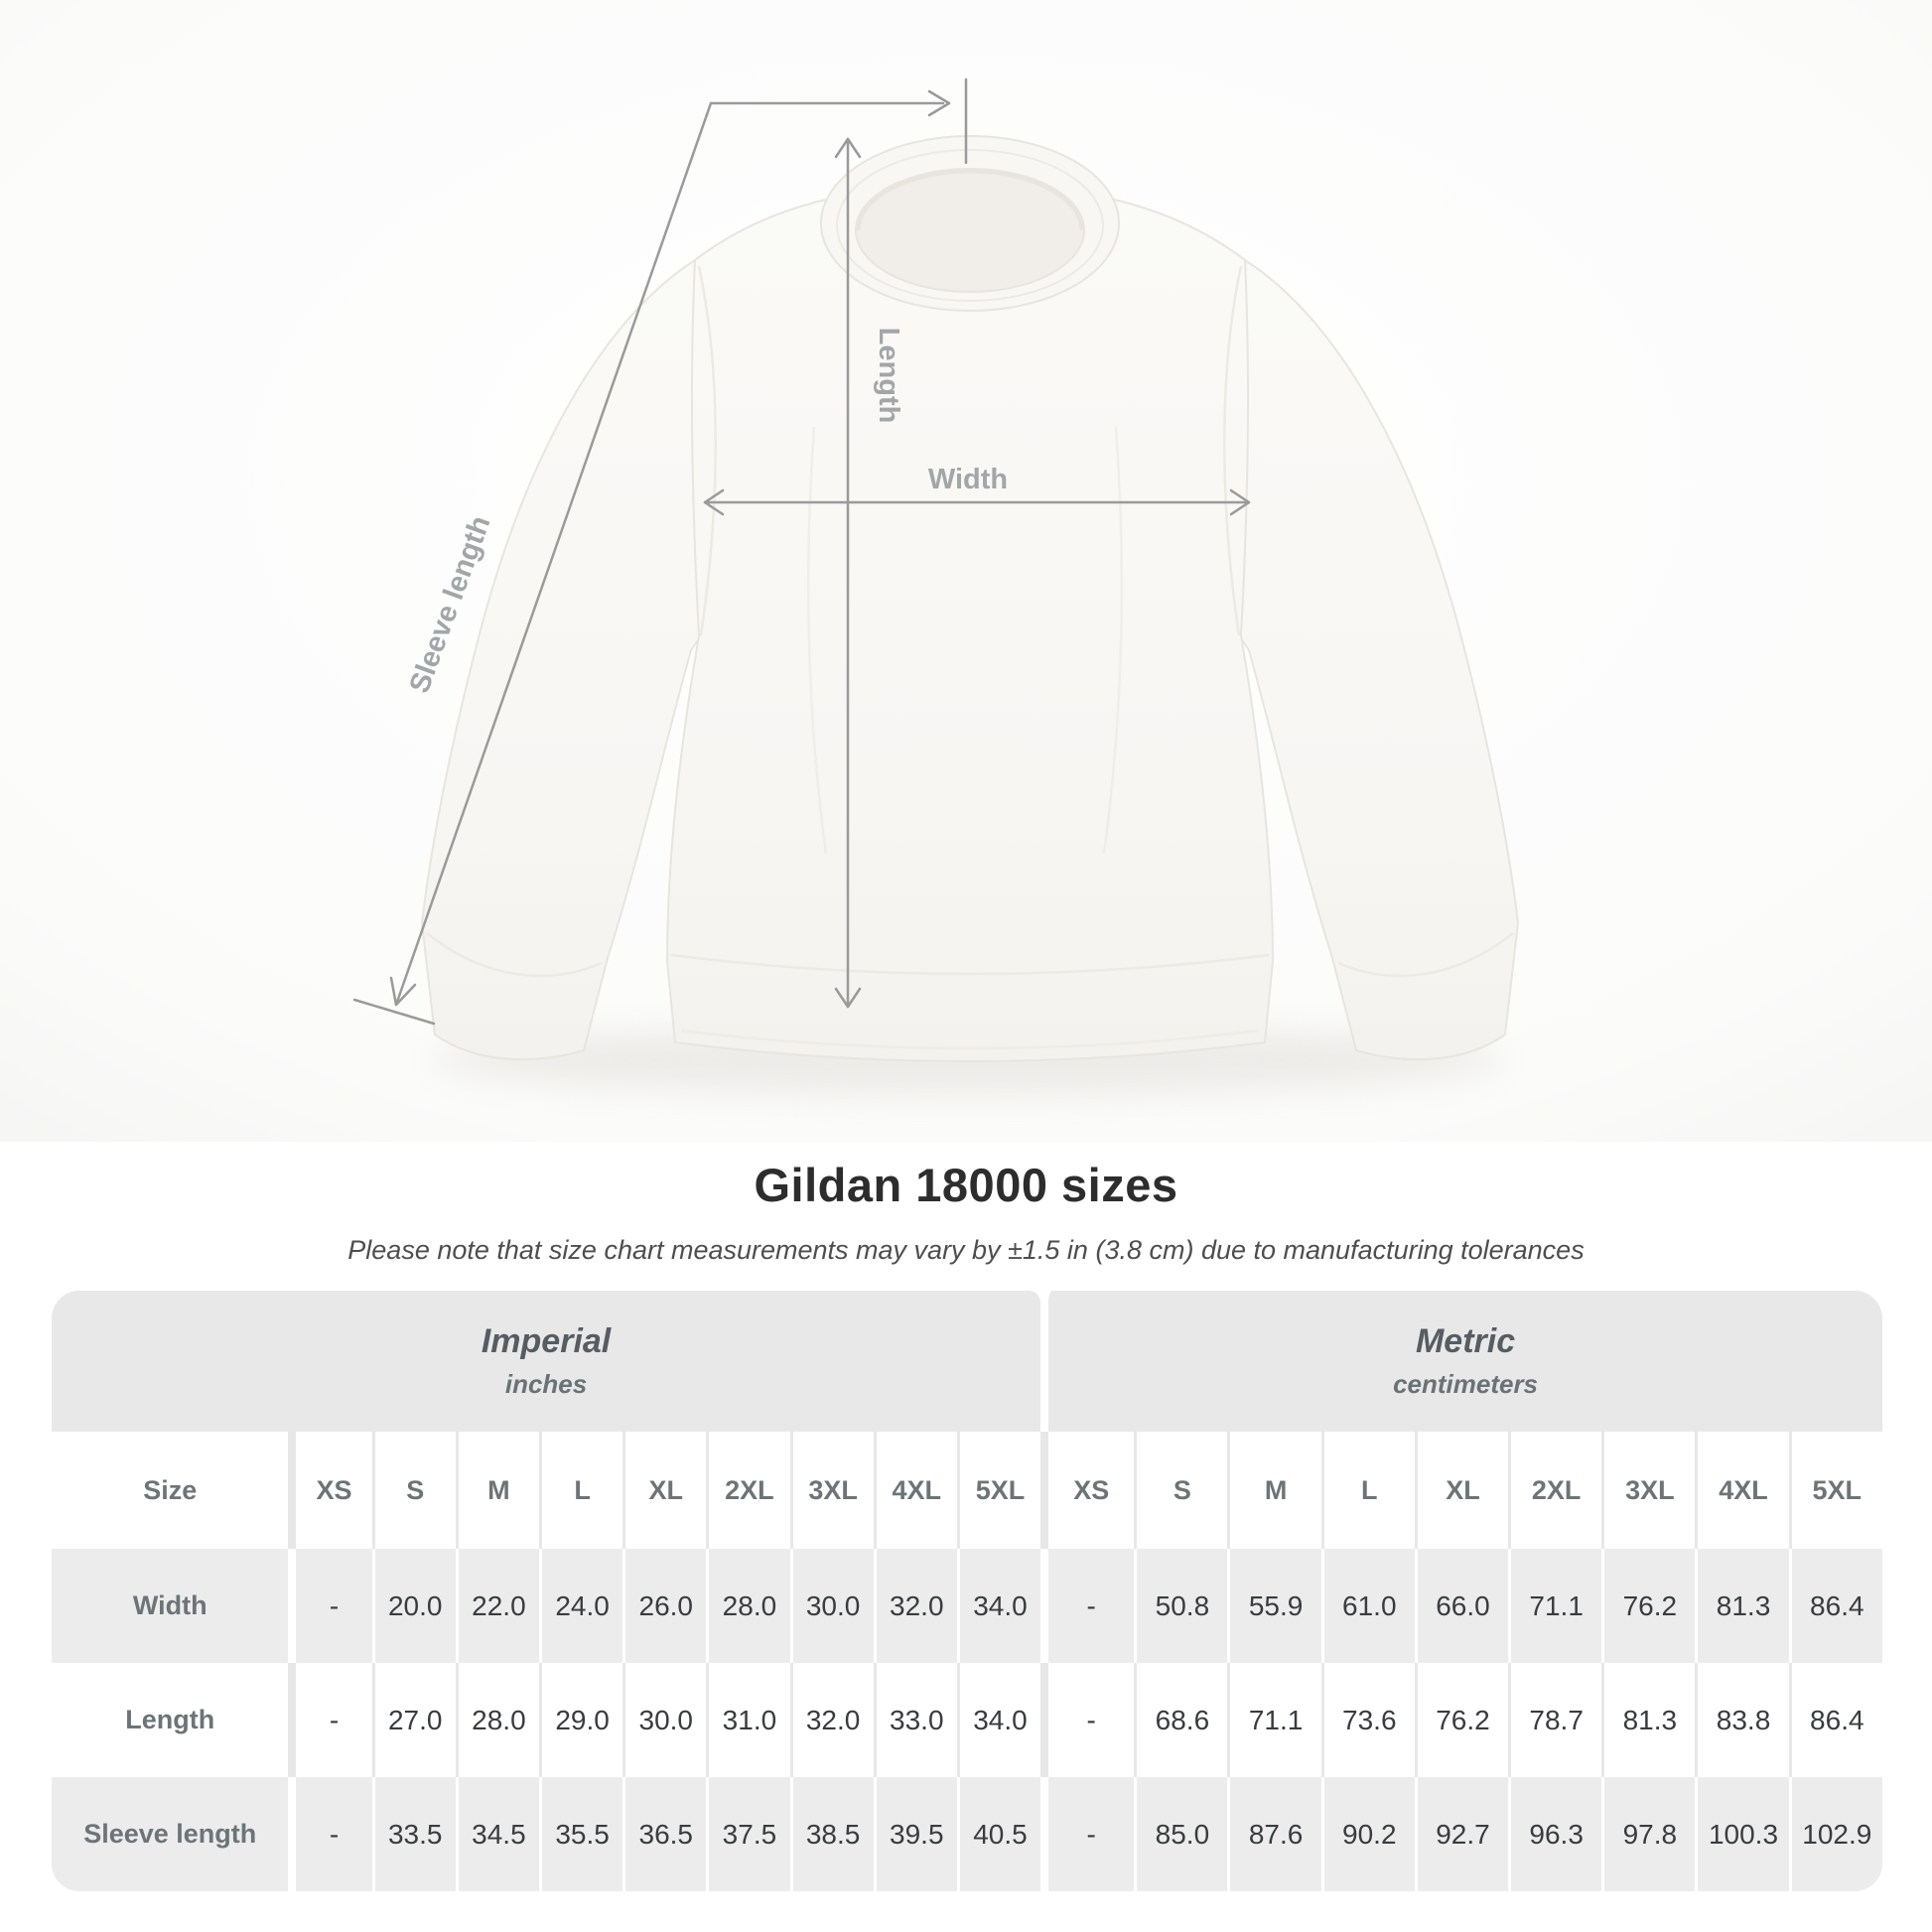  I want to click on arrow-left-icon, so click(714, 502).